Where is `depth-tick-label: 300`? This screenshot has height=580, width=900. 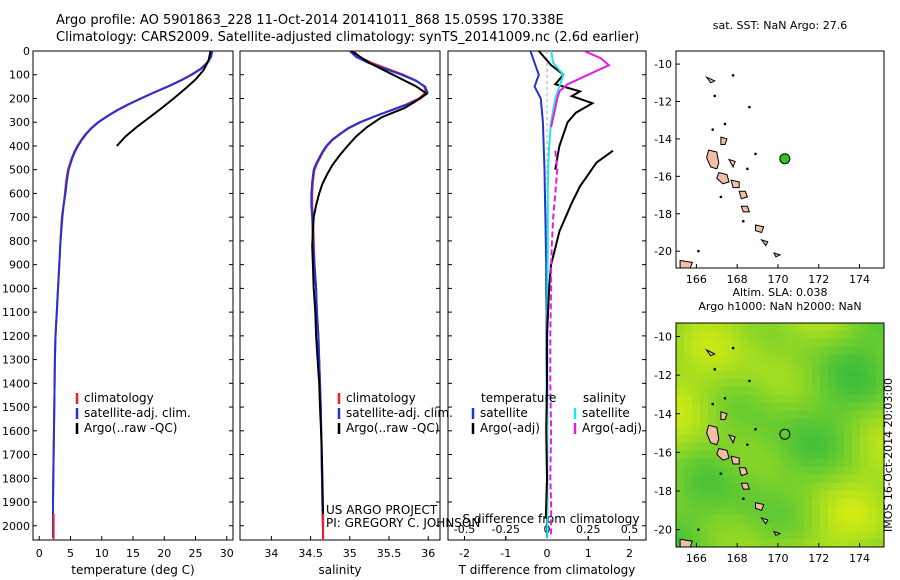
depth-tick-label: 300 is located at coordinates (19, 122).